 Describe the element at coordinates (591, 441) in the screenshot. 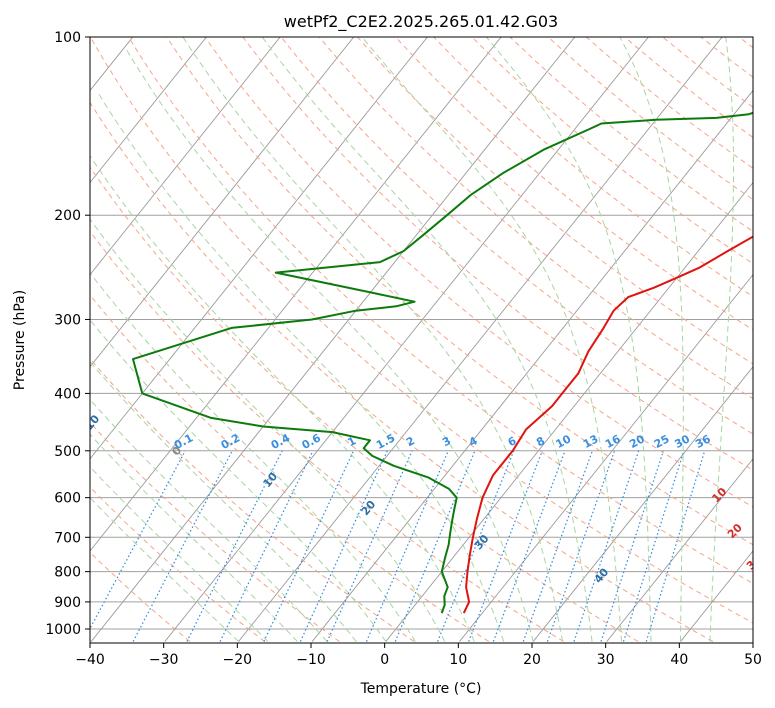

I see `mixing-ratio-label: 13` at that location.